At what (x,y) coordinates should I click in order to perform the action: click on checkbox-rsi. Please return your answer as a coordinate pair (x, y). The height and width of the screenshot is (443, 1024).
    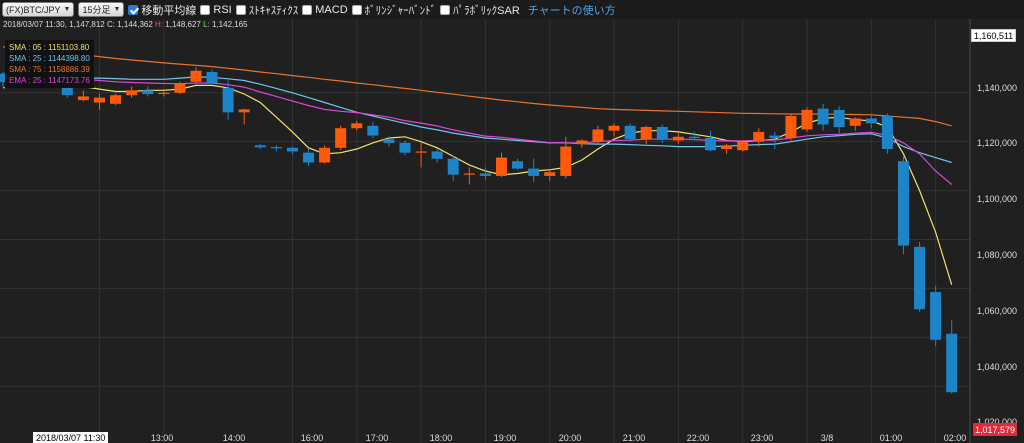
    Looking at the image, I should click on (205, 9).